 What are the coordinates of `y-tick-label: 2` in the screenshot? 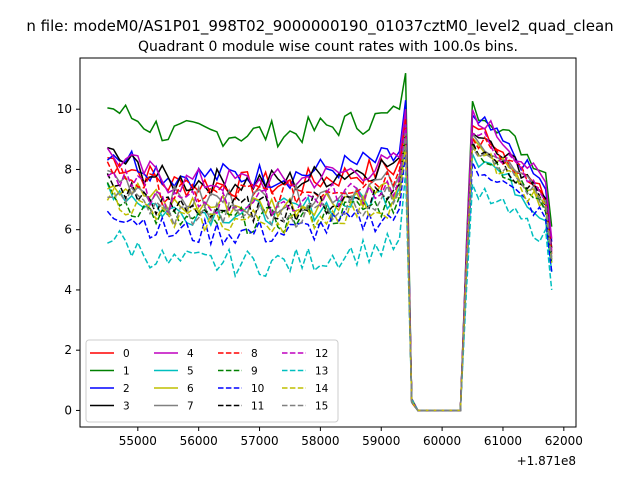 It's located at (68, 350).